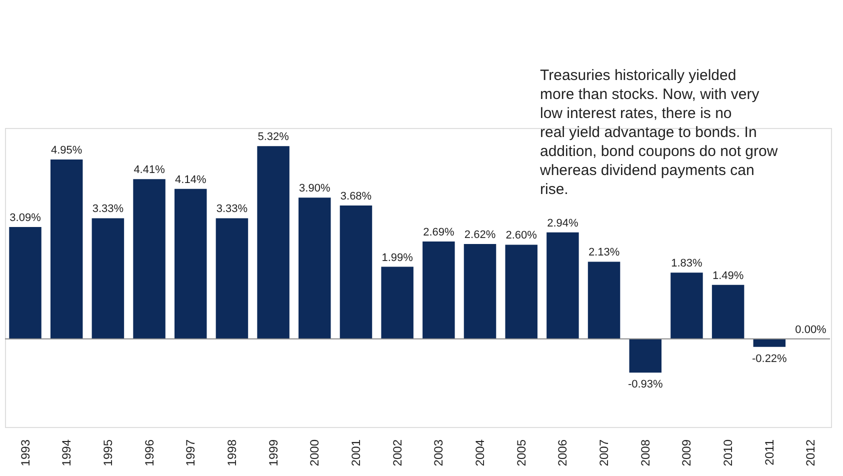 Image resolution: width=843 pixels, height=476 pixels. I want to click on x-tick-label: 1993, so click(25, 452).